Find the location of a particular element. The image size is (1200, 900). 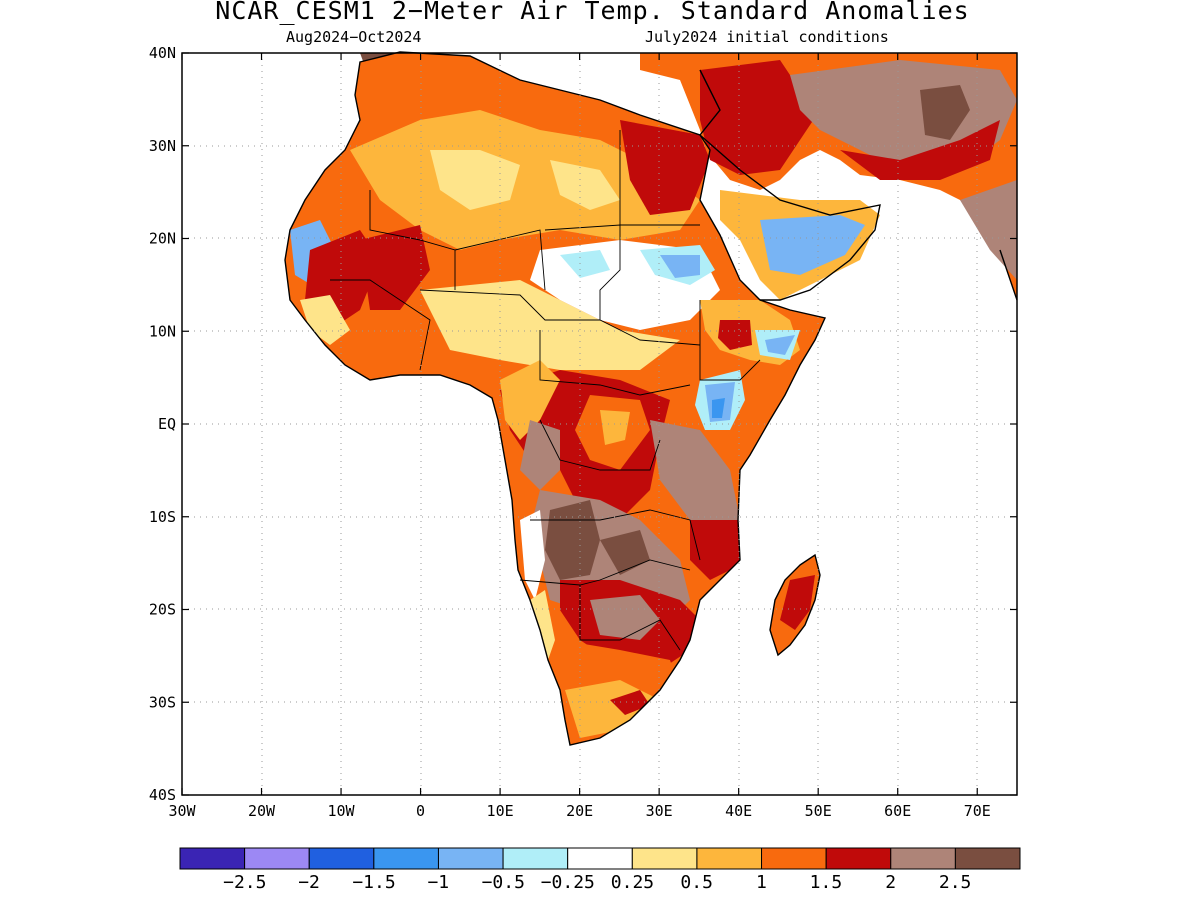

colorbar-label: −0.25 is located at coordinates (567, 882).